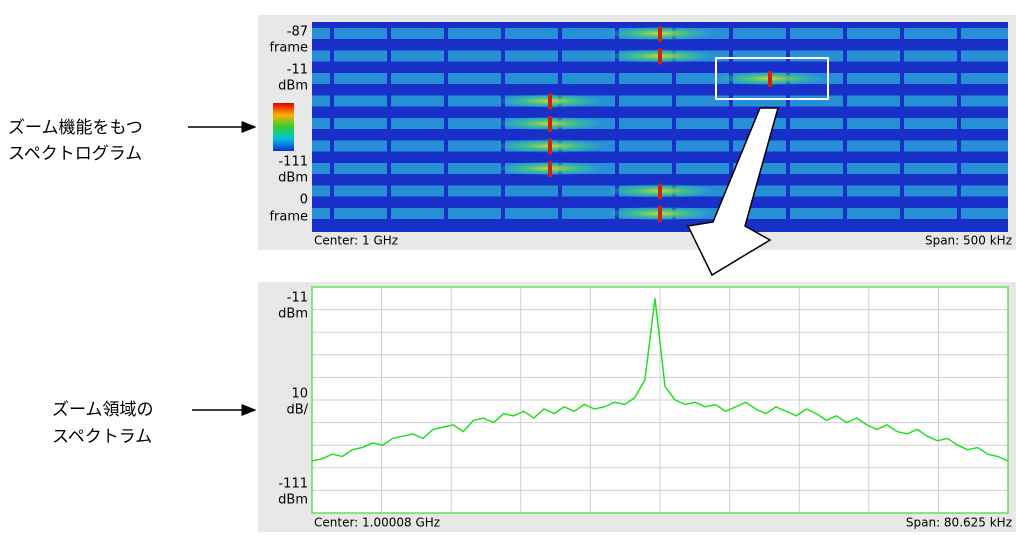 The width and height of the screenshot is (1016, 535). What do you see at coordinates (377, 523) in the screenshot?
I see `center-label: Center: 1.00008 GHz` at bounding box center [377, 523].